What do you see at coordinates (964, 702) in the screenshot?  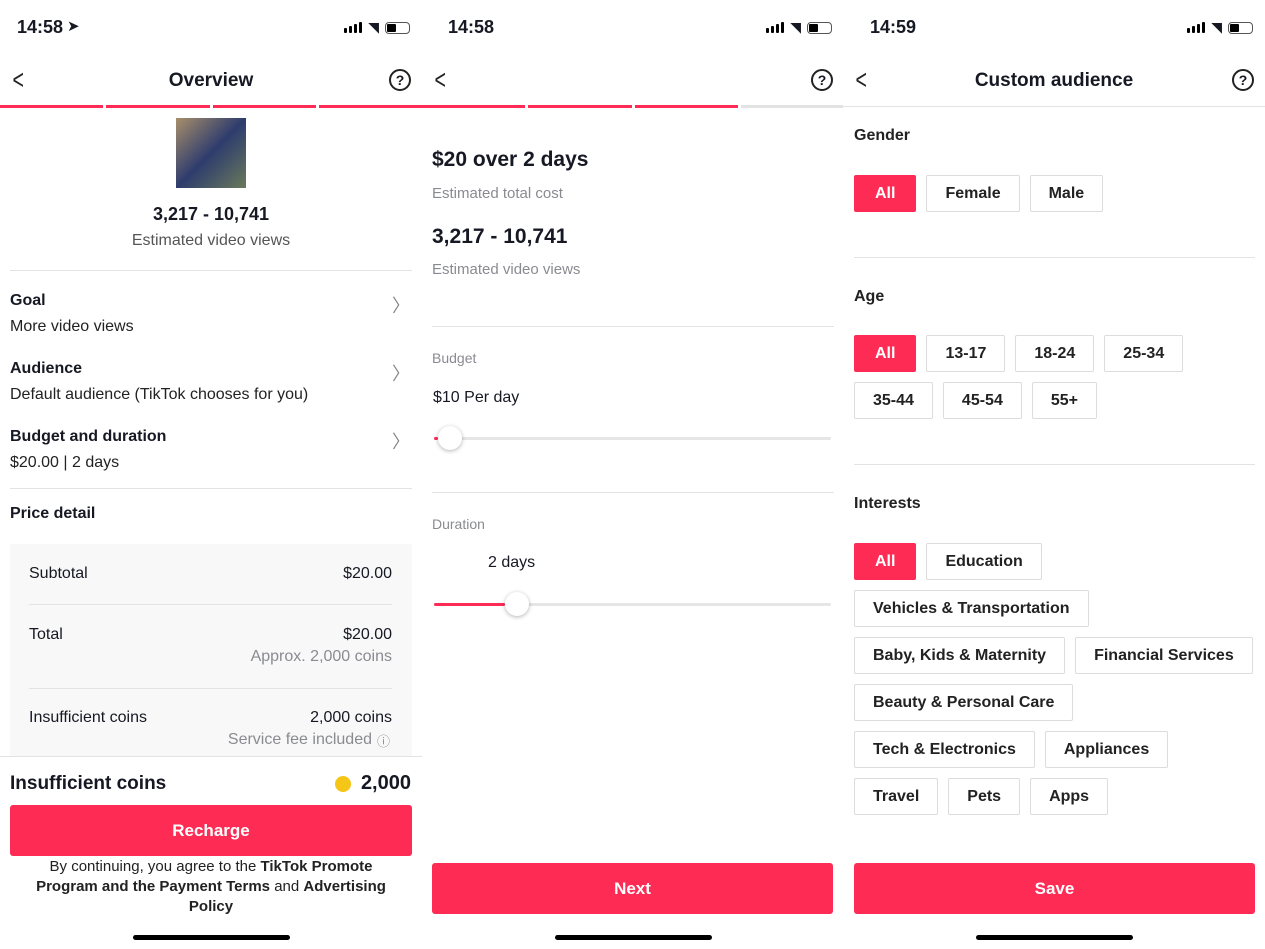 I see `interests-chip-beauty-personal-care: Beauty & Personal Care` at bounding box center [964, 702].